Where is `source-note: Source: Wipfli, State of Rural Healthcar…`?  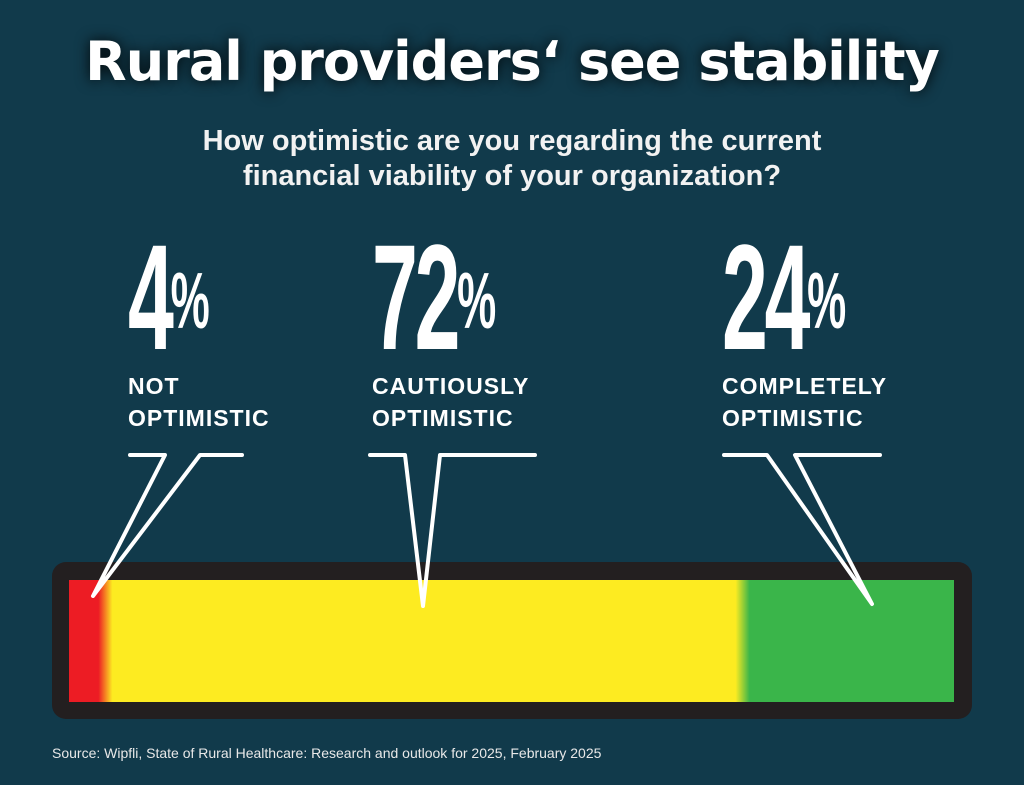
source-note: Source: Wipfli, State of Rural Healthcar… is located at coordinates (327, 753).